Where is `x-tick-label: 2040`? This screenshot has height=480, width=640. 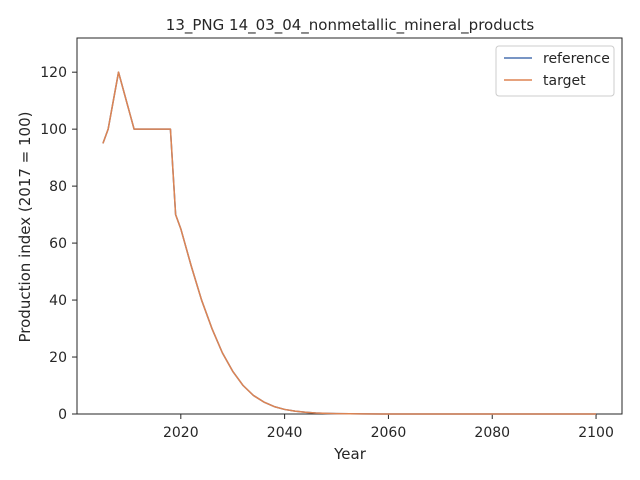
x-tick-label: 2040 is located at coordinates (285, 433).